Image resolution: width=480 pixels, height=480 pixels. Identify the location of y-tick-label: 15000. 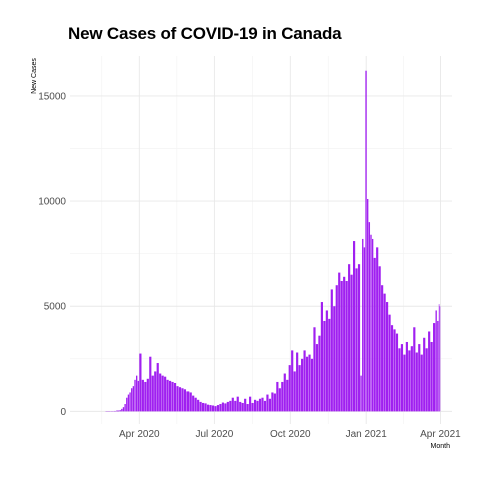
(52, 96).